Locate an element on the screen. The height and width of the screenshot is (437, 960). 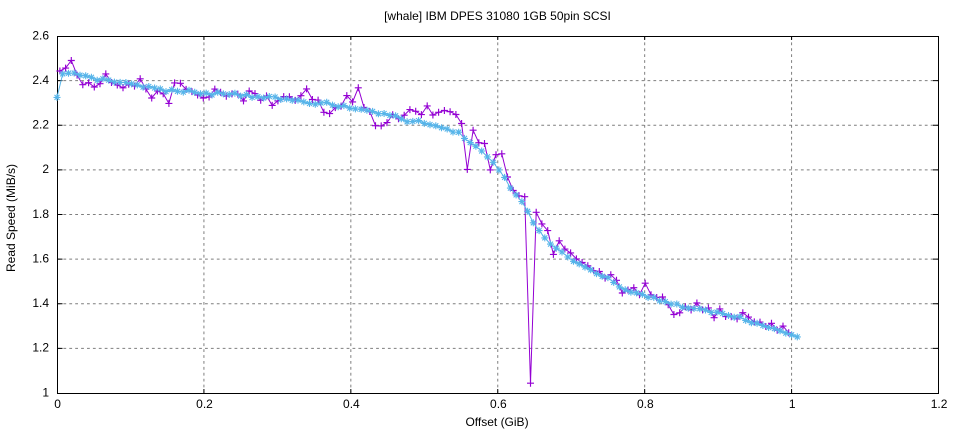
svg-text: 0.8 is located at coordinates (645, 404).